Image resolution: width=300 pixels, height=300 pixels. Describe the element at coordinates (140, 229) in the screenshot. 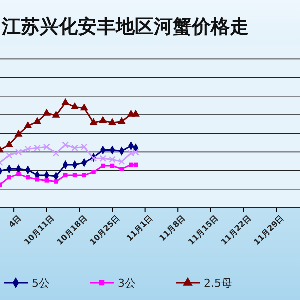

I see `x-tick-label: 11月1日` at that location.